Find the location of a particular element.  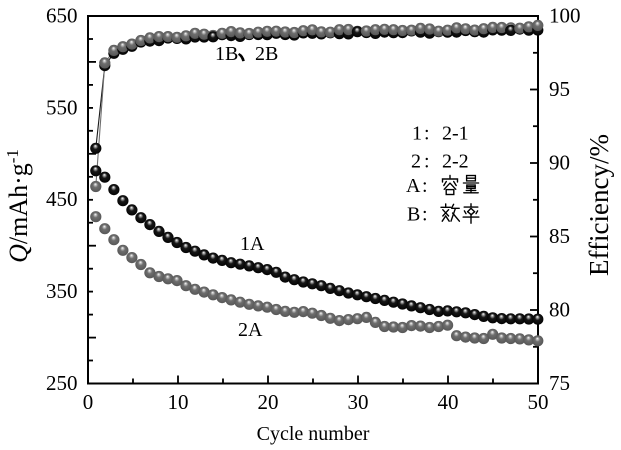

svg-text: 2-2 is located at coordinates (455, 162).